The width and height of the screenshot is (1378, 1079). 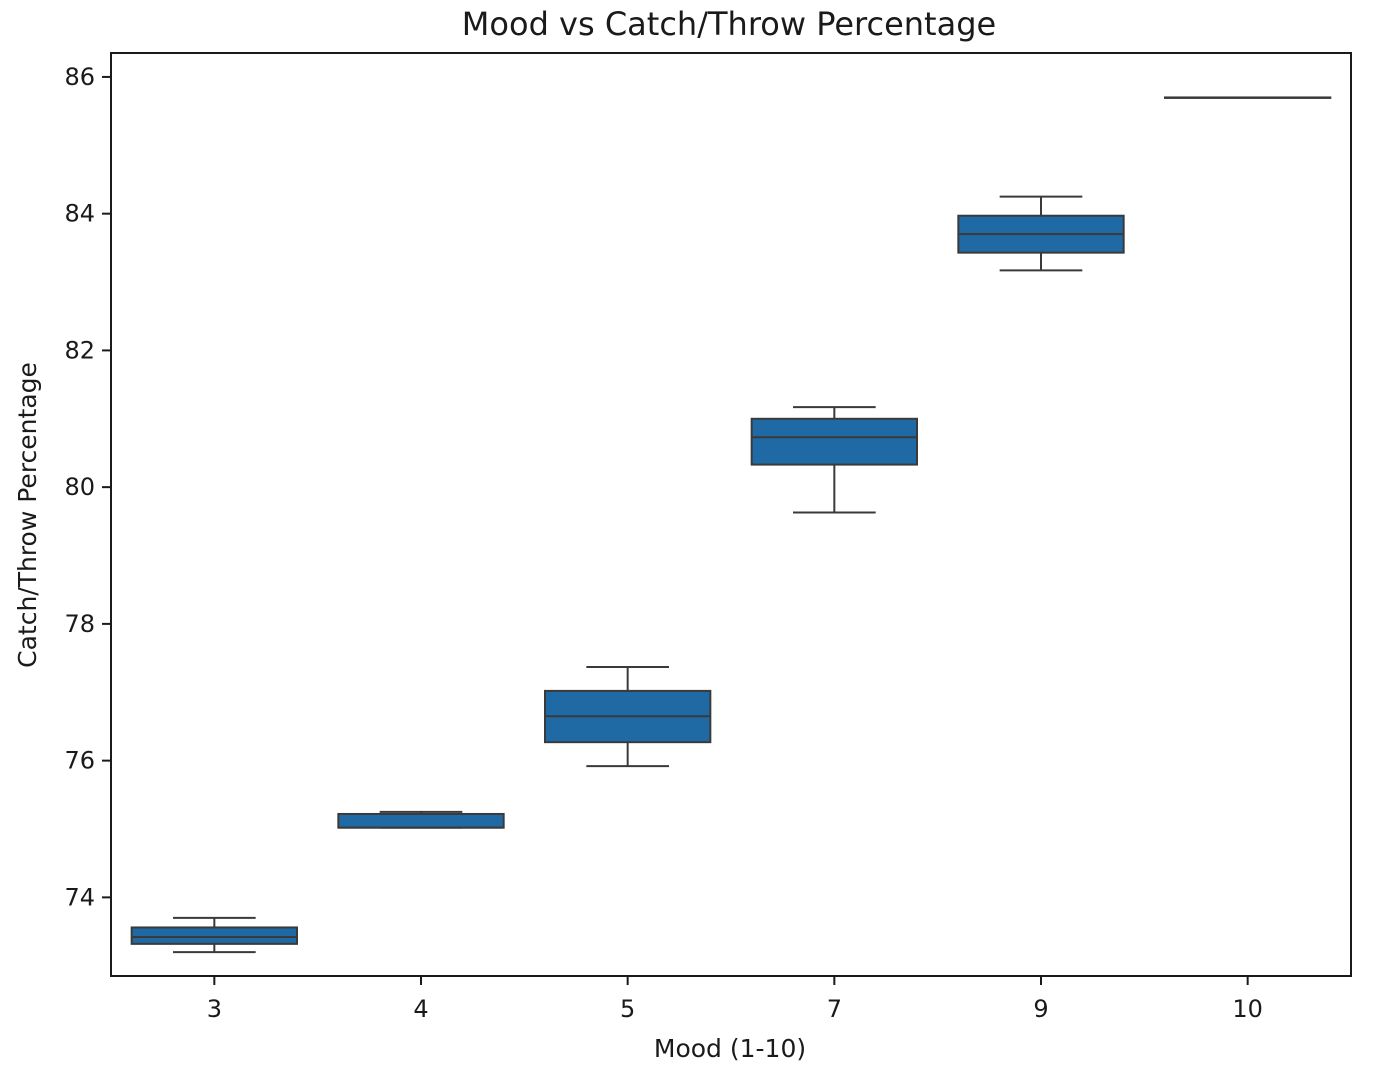 I want to click on x-tick-label: 10, so click(x=1247, y=1009).